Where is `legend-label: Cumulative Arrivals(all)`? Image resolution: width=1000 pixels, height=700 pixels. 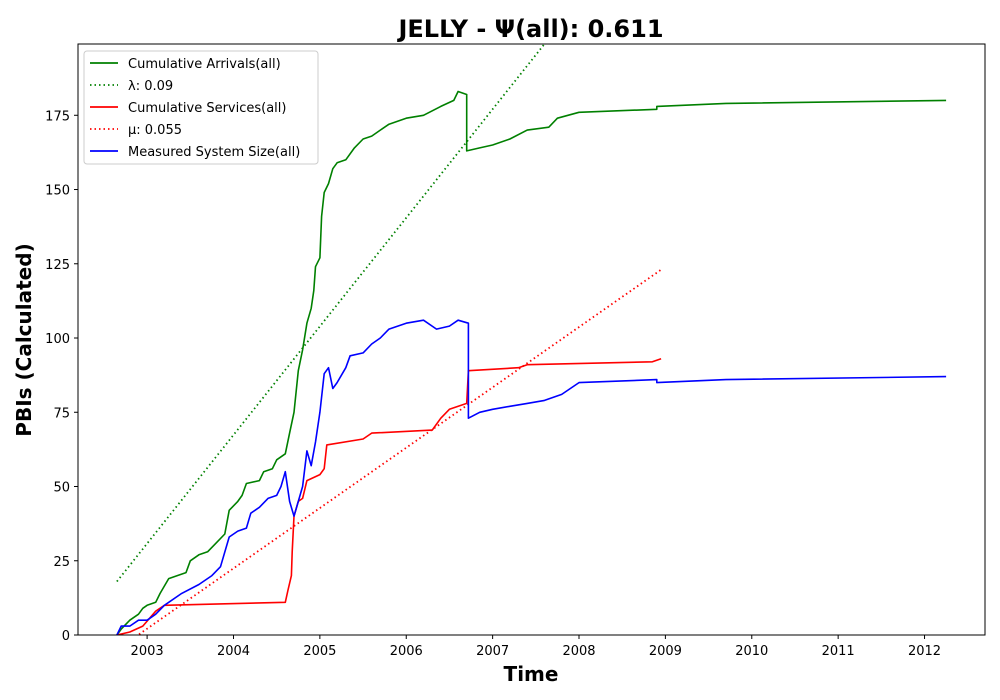 legend-label: Cumulative Arrivals(all) is located at coordinates (204, 64).